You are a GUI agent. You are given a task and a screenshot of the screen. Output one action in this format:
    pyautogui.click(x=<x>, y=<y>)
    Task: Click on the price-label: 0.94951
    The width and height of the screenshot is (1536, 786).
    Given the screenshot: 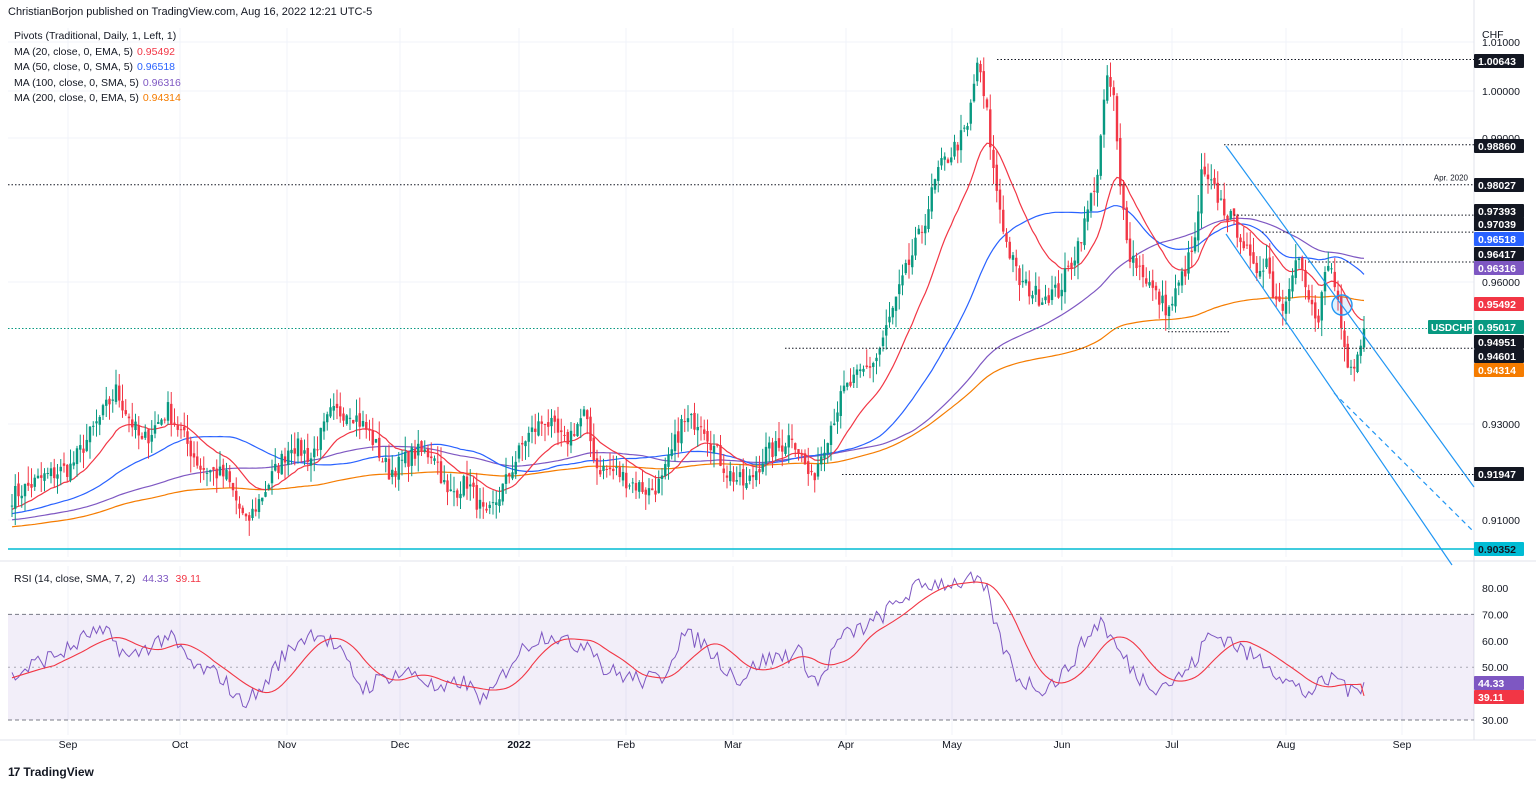 What is the action you would take?
    pyautogui.click(x=1499, y=342)
    